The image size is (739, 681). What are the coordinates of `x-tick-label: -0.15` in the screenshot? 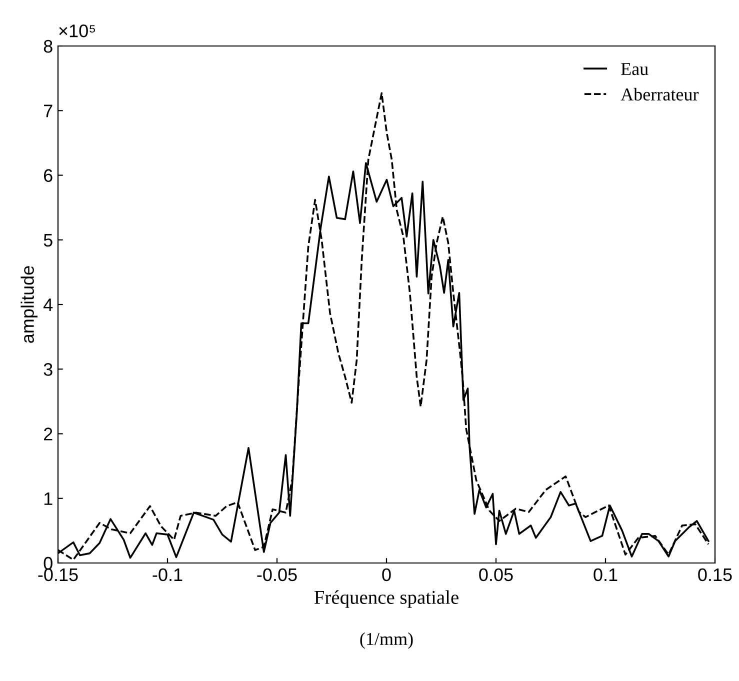 It's located at (58, 575).